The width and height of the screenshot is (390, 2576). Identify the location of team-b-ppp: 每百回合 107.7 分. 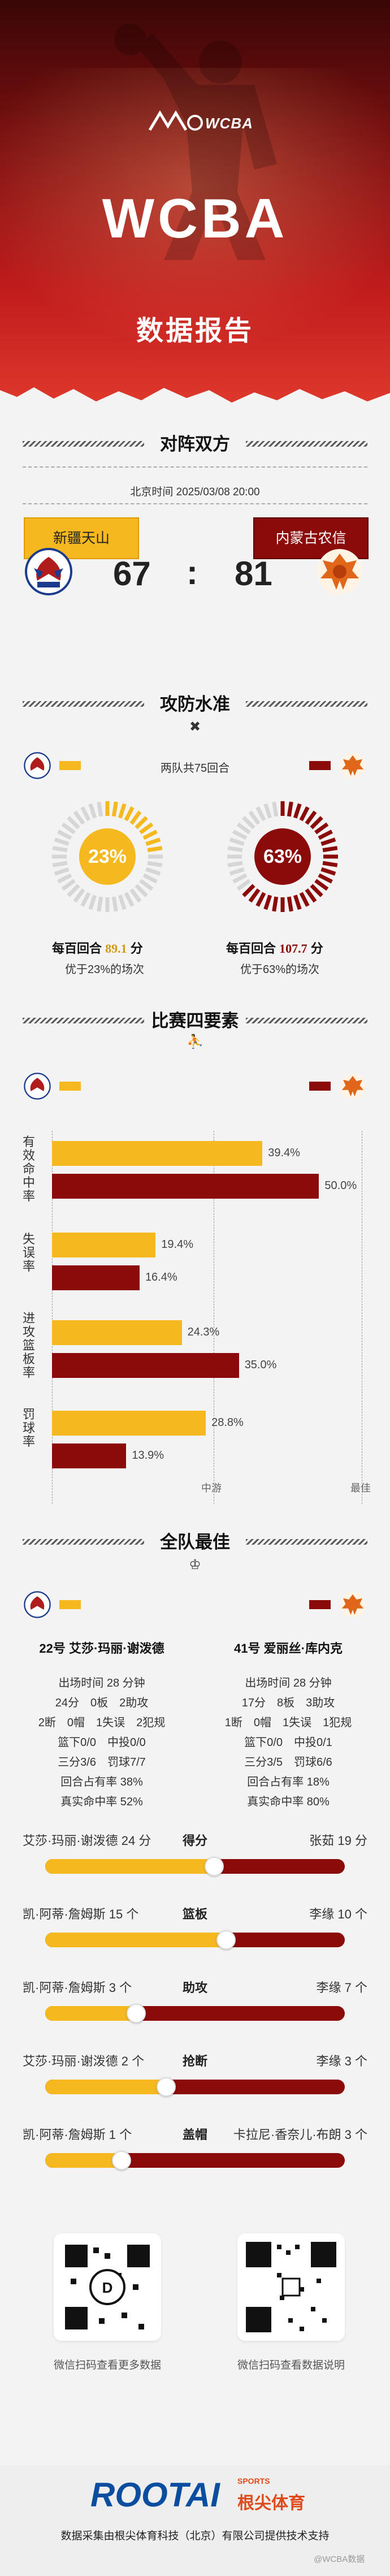
(274, 948).